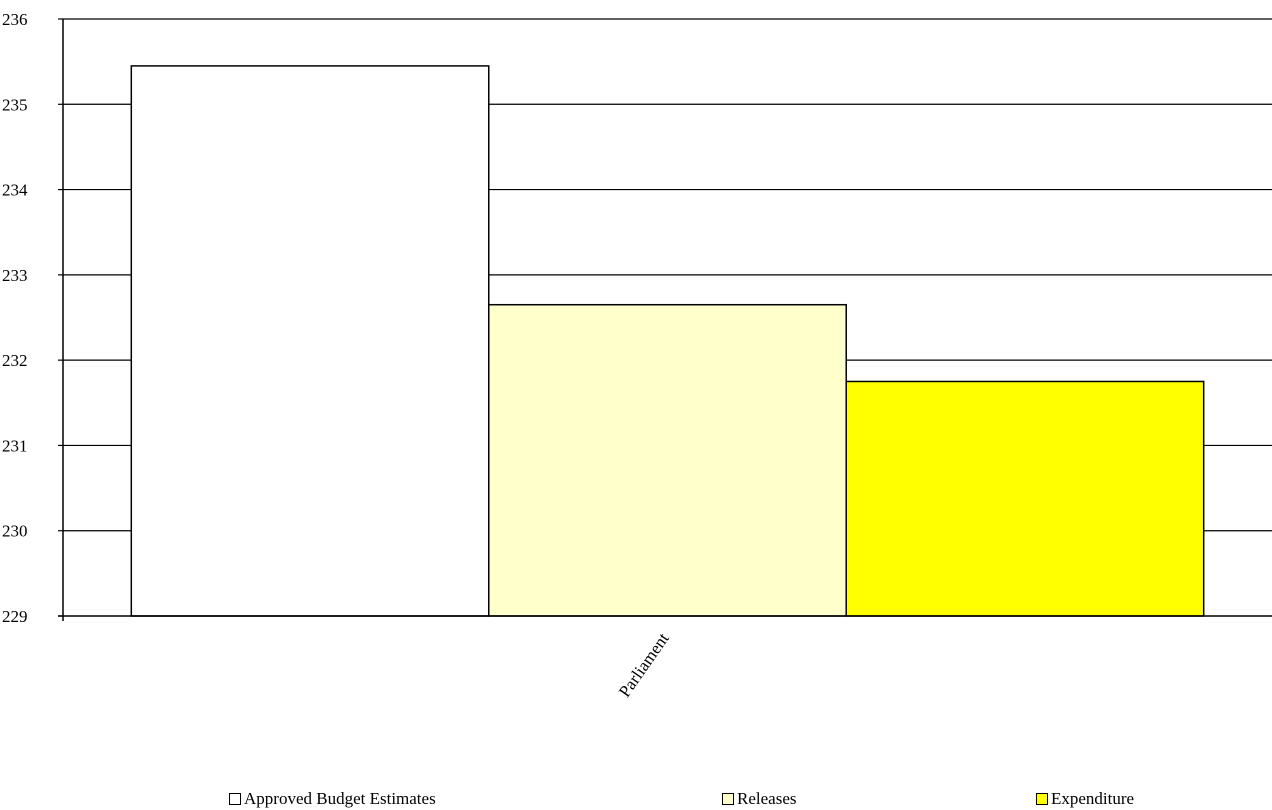  What do you see at coordinates (15, 318) in the screenshot?
I see `y-tick-labels: 229 230 231 232 233 234 235 236` at bounding box center [15, 318].